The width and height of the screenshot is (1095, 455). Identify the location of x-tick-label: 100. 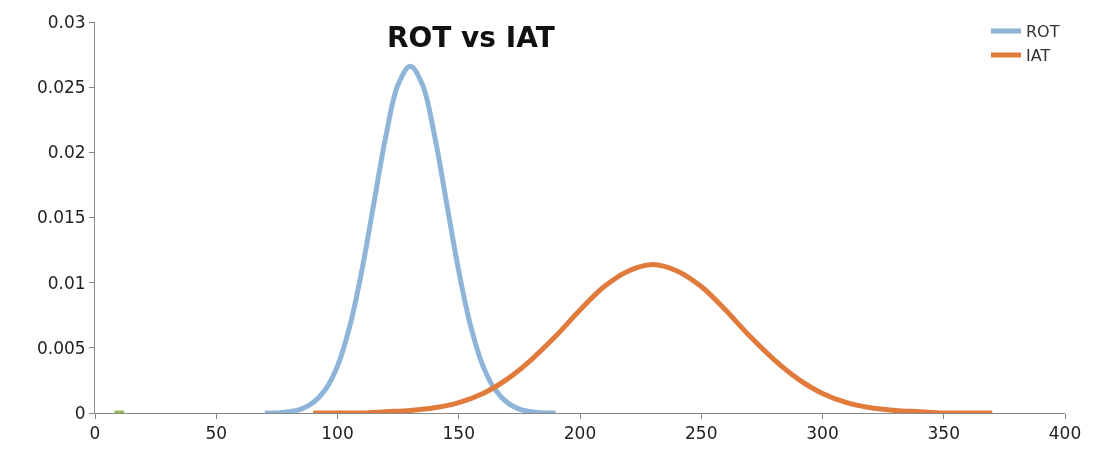
(337, 433).